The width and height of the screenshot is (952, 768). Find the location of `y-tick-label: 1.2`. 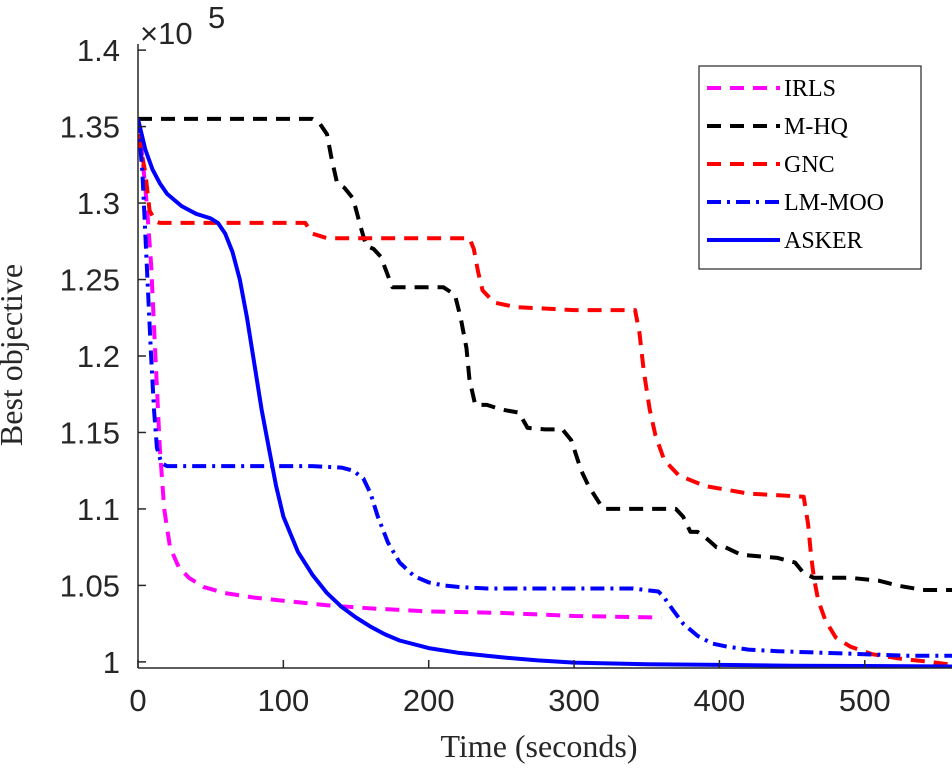

y-tick-label: 1.2 is located at coordinates (98, 356).